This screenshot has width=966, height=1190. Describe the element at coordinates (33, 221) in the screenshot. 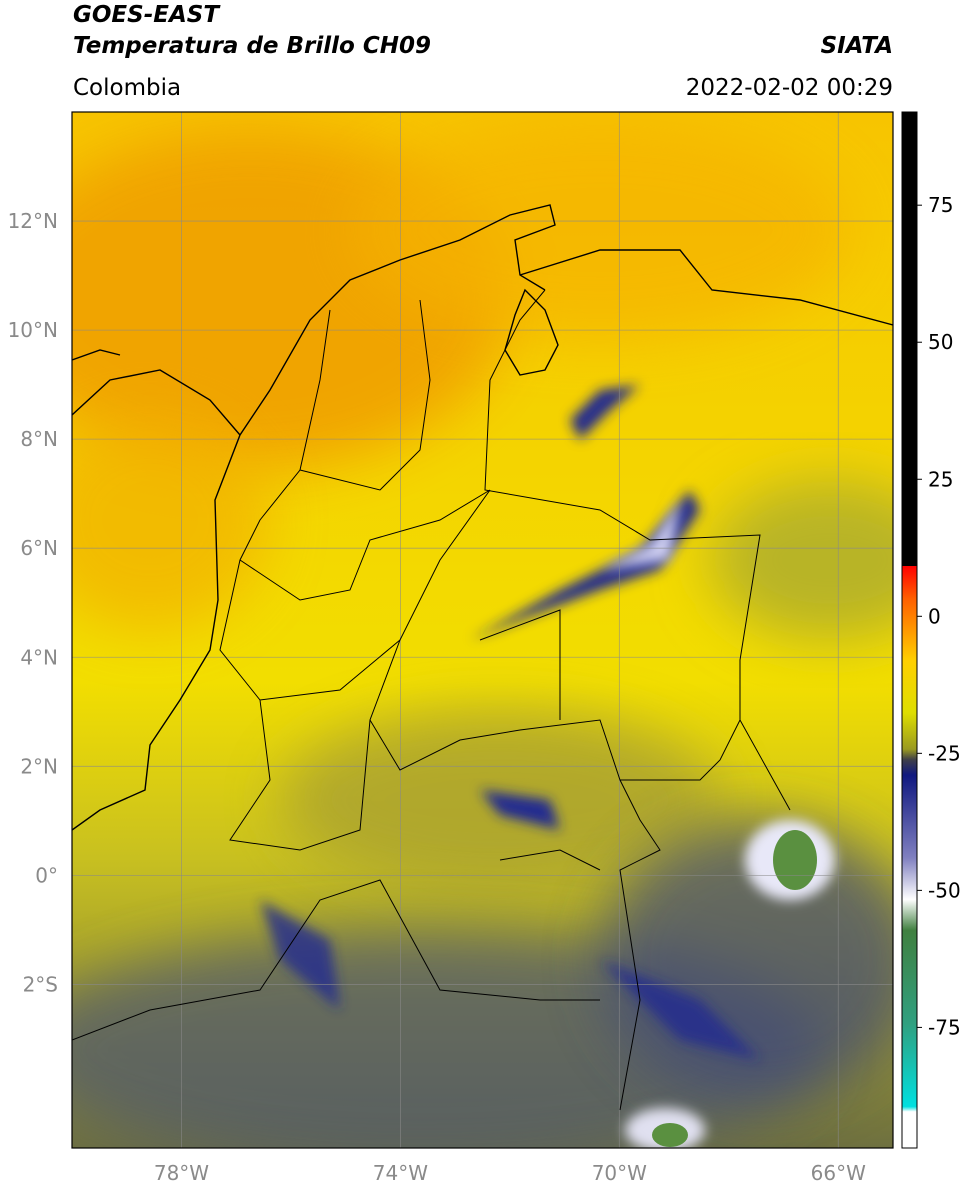

I see `y-tick-label: 12°N` at that location.